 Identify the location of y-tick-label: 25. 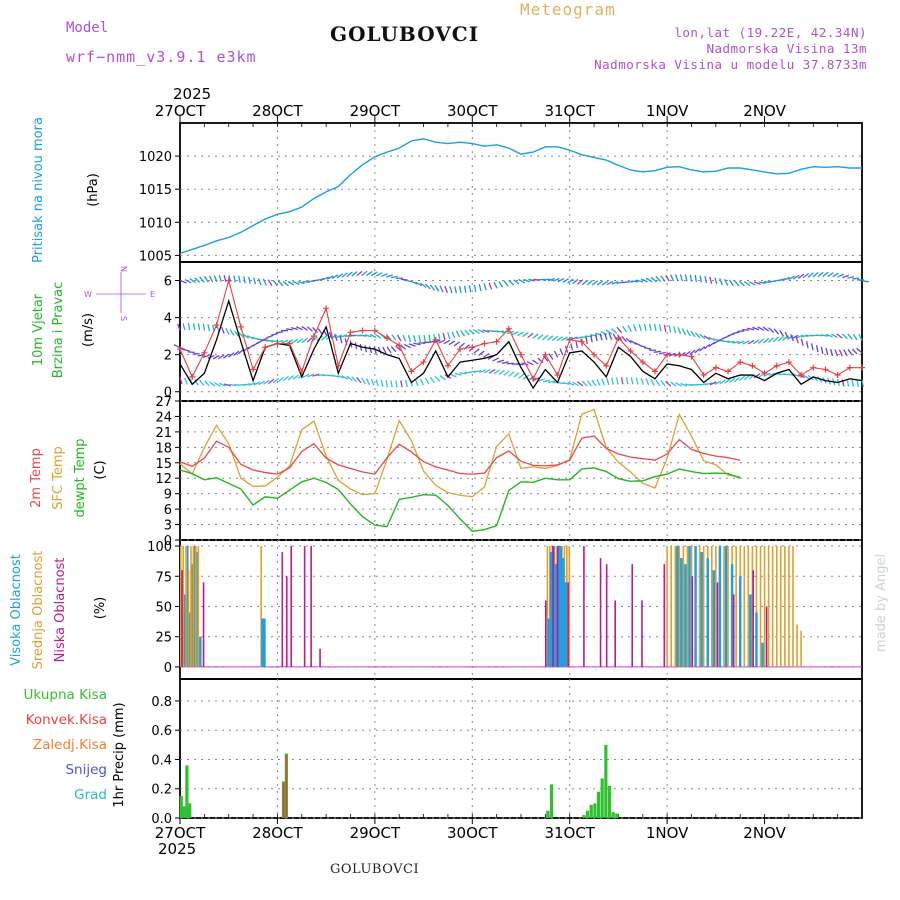
(163, 638).